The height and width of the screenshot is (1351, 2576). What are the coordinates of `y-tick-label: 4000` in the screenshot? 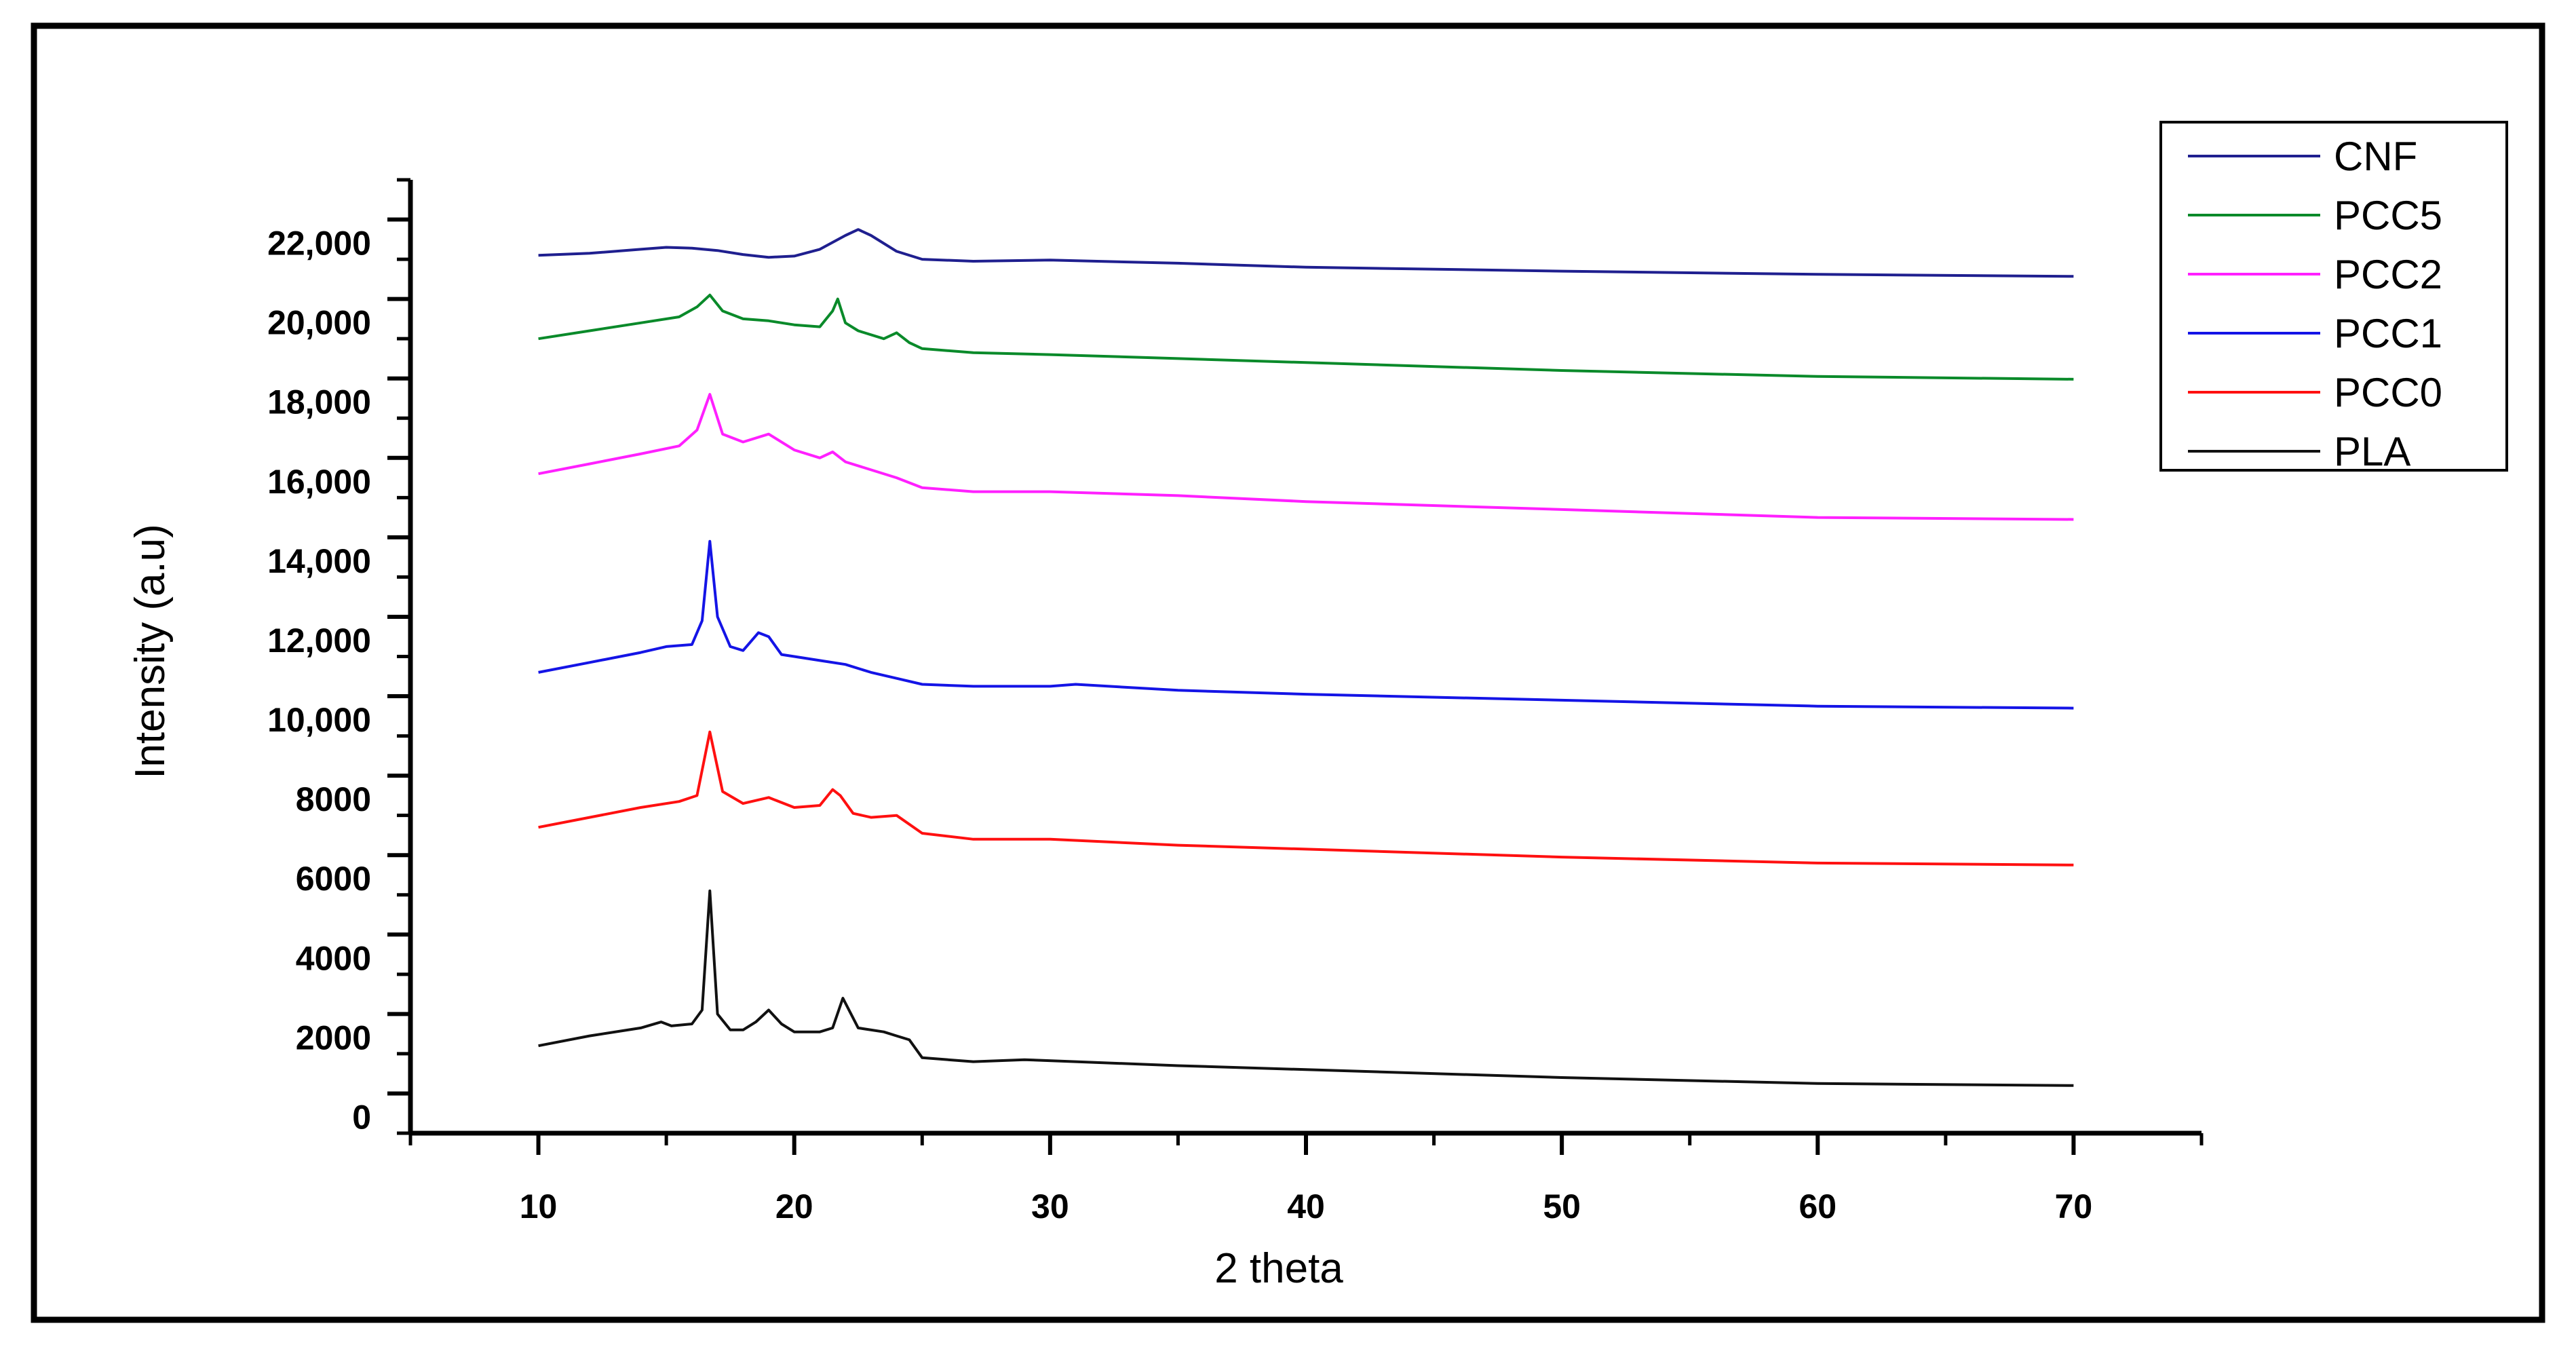 It's located at (333, 958).